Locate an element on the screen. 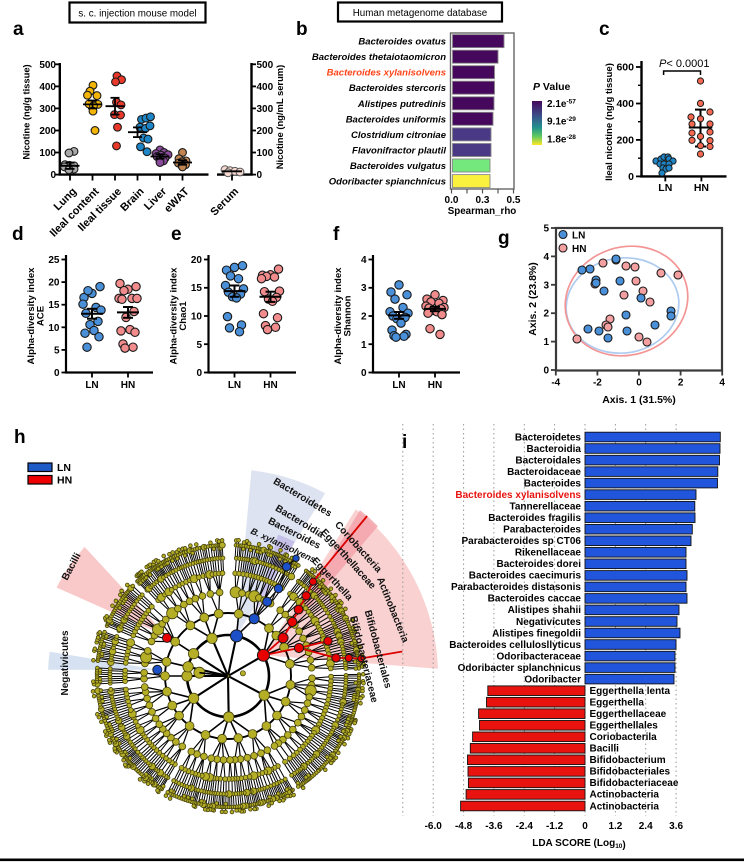 Image resolution: width=744 pixels, height=864 pixels. svg-text: 600 is located at coordinates (625, 68).